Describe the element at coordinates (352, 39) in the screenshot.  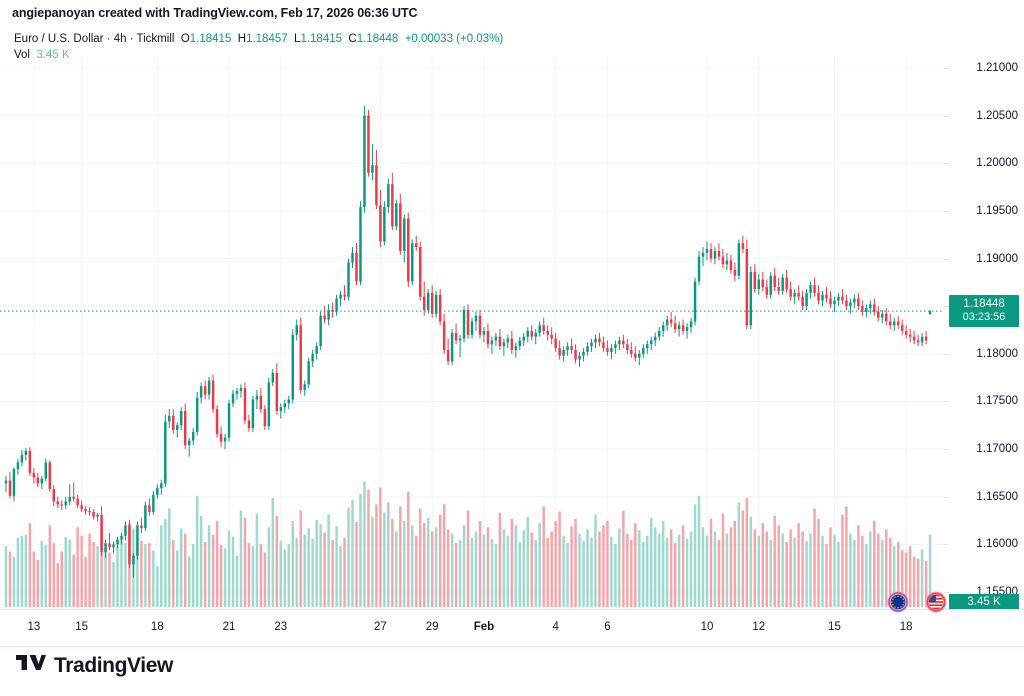
I see `legend-close-label: C` at that location.